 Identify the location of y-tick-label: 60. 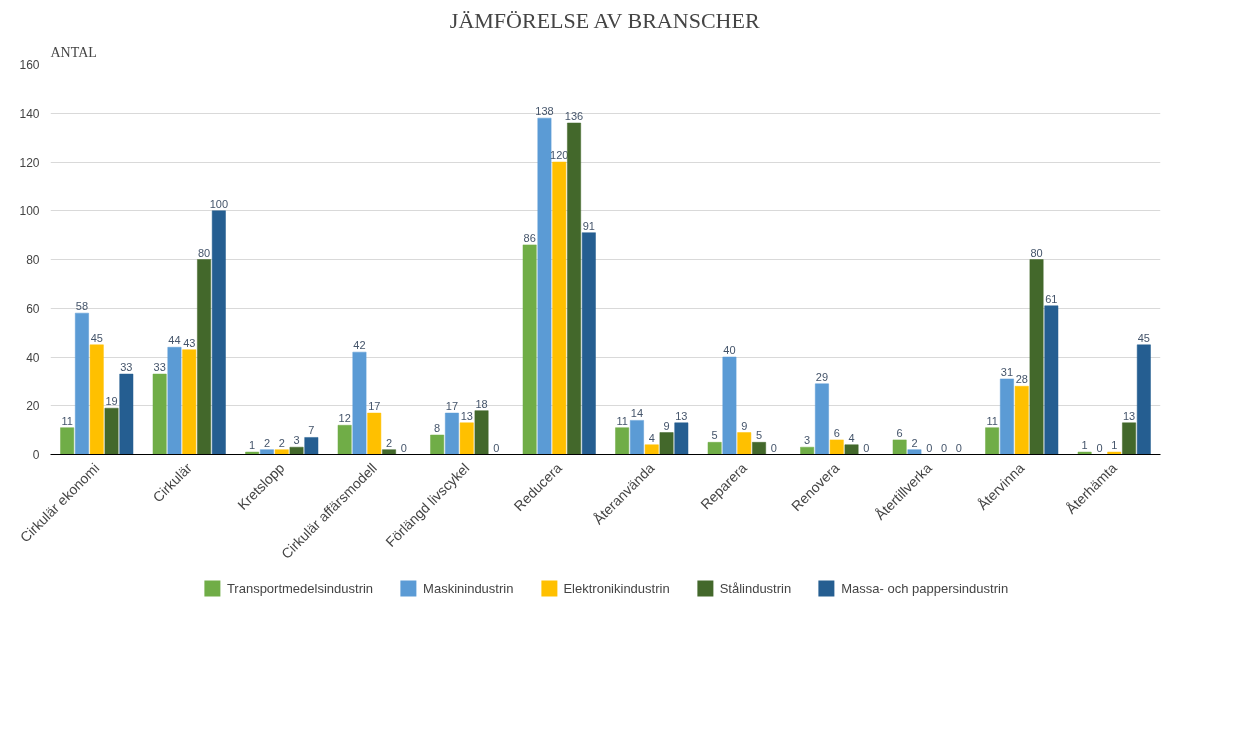
(33, 308).